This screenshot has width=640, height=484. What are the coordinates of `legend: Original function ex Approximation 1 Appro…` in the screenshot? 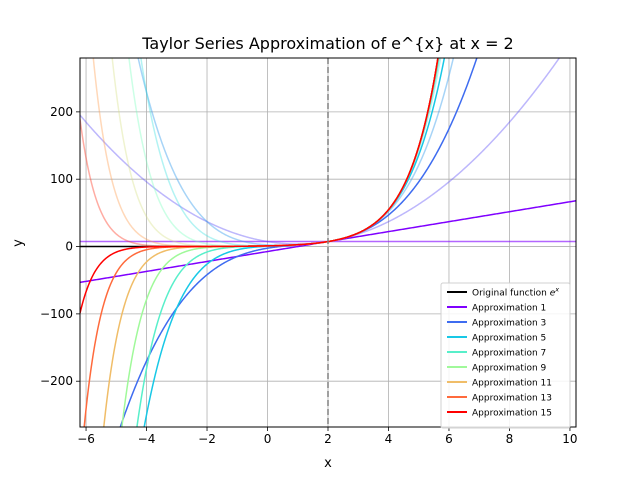 It's located at (505, 355).